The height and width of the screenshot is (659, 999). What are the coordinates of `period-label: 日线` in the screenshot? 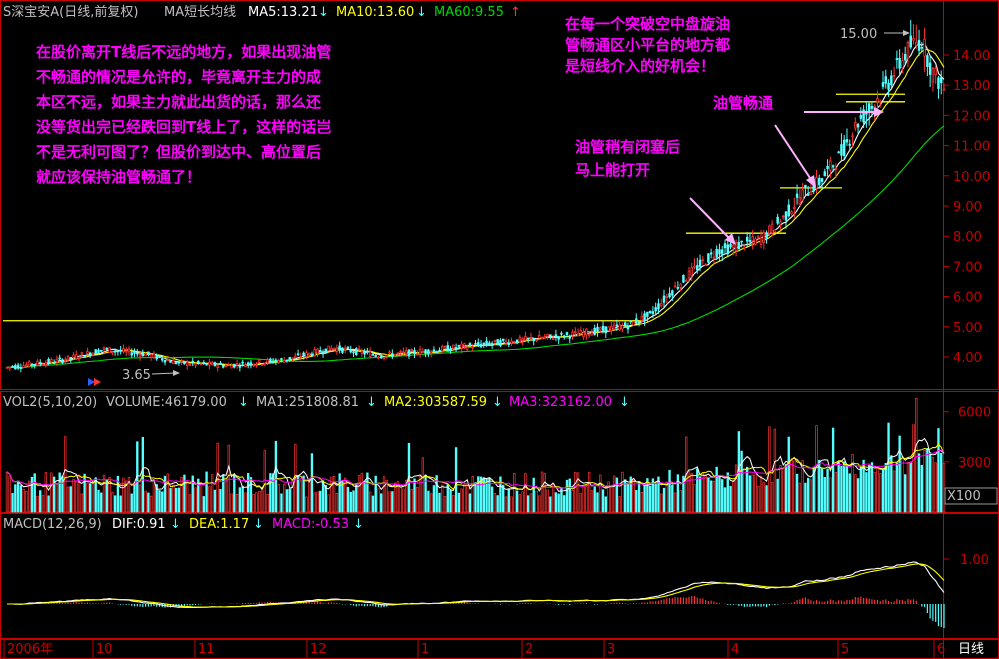 It's located at (971, 649).